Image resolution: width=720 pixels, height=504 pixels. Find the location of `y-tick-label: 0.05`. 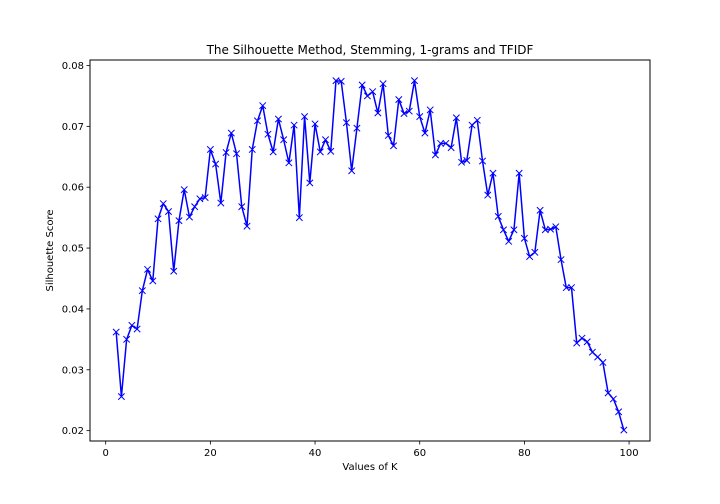

y-tick-label: 0.05 is located at coordinates (73, 249).